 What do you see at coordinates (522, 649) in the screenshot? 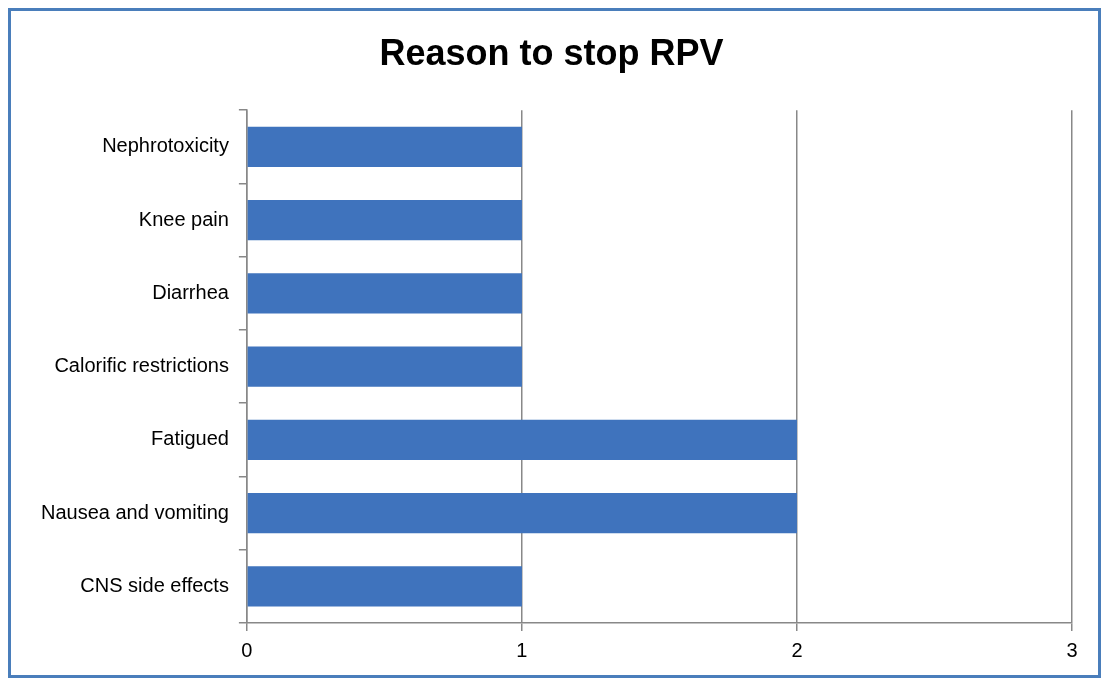
I see `x-tick-label: 1` at bounding box center [522, 649].